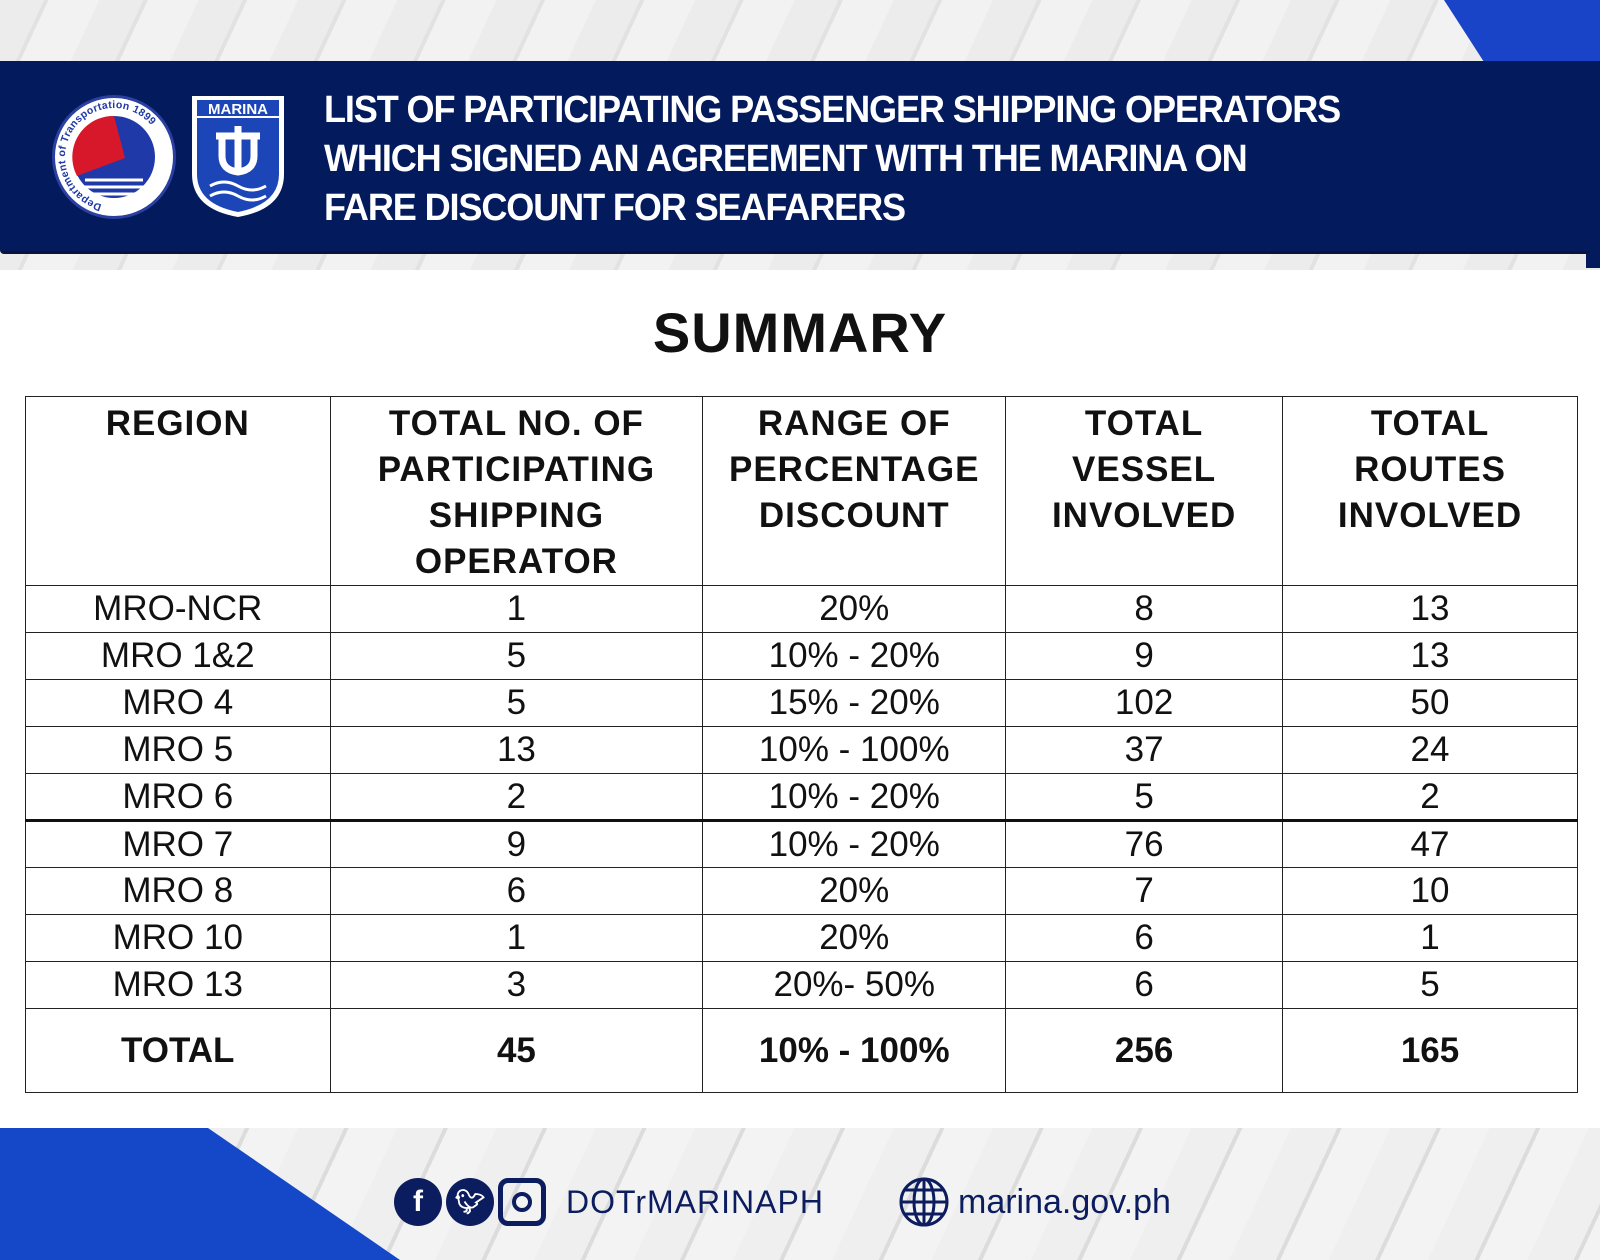  Describe the element at coordinates (178, 797) in the screenshot. I see `cell-region: MRO 6` at that location.